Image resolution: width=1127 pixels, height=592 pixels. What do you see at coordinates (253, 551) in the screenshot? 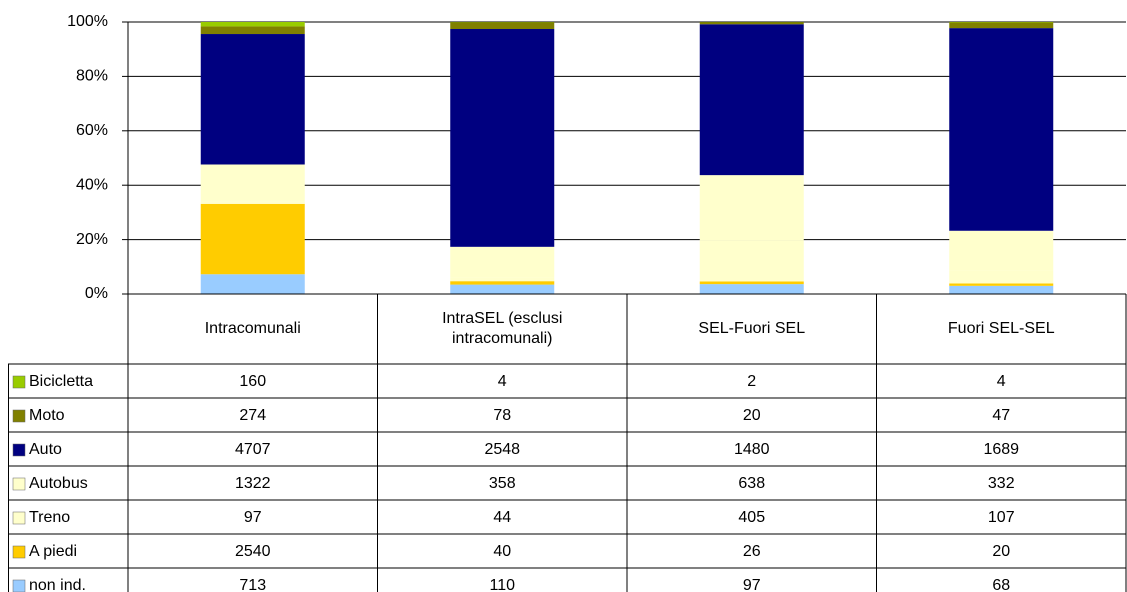
I see `table-value: 2540` at bounding box center [253, 551].